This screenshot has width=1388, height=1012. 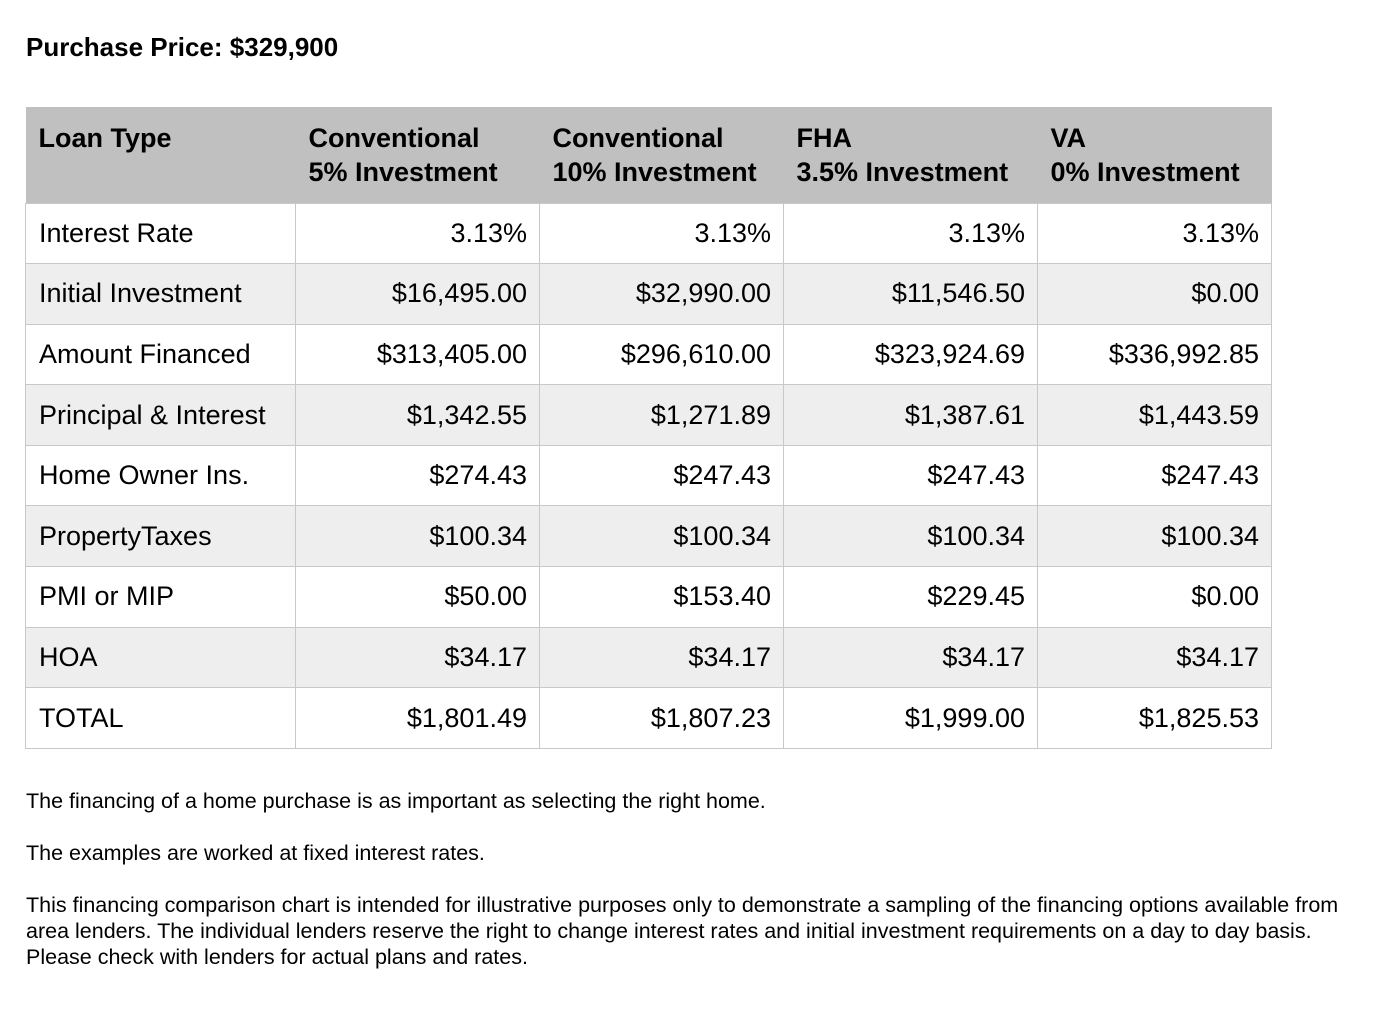 What do you see at coordinates (160, 354) in the screenshot?
I see `row-label: Amount Financed` at bounding box center [160, 354].